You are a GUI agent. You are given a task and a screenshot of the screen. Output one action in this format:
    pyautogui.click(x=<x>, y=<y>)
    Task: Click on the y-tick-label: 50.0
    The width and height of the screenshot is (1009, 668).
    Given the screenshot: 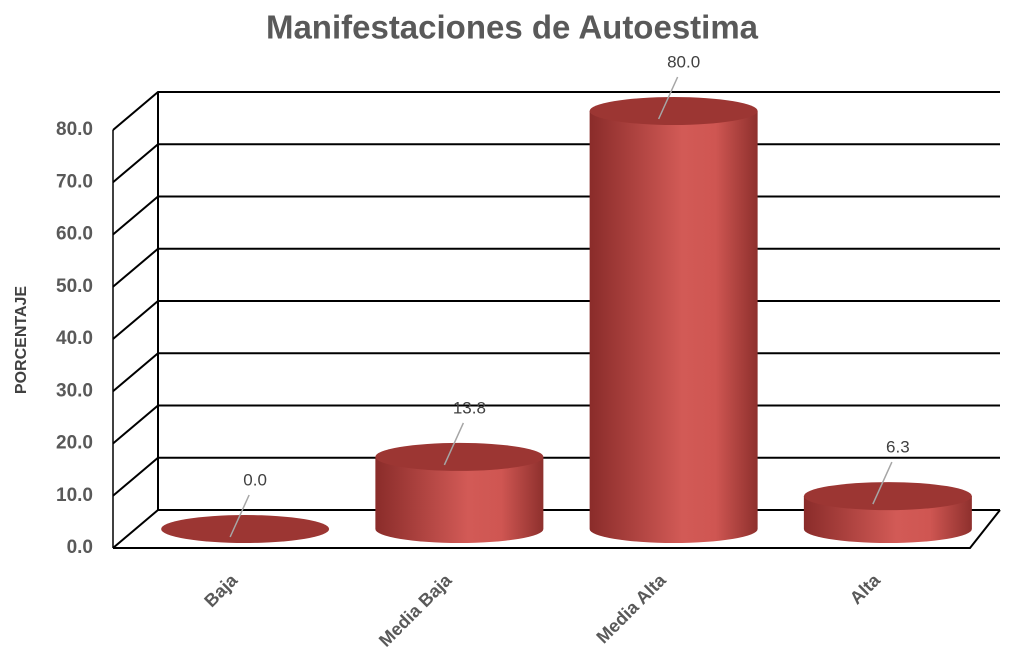 What is the action you would take?
    pyautogui.click(x=74, y=286)
    